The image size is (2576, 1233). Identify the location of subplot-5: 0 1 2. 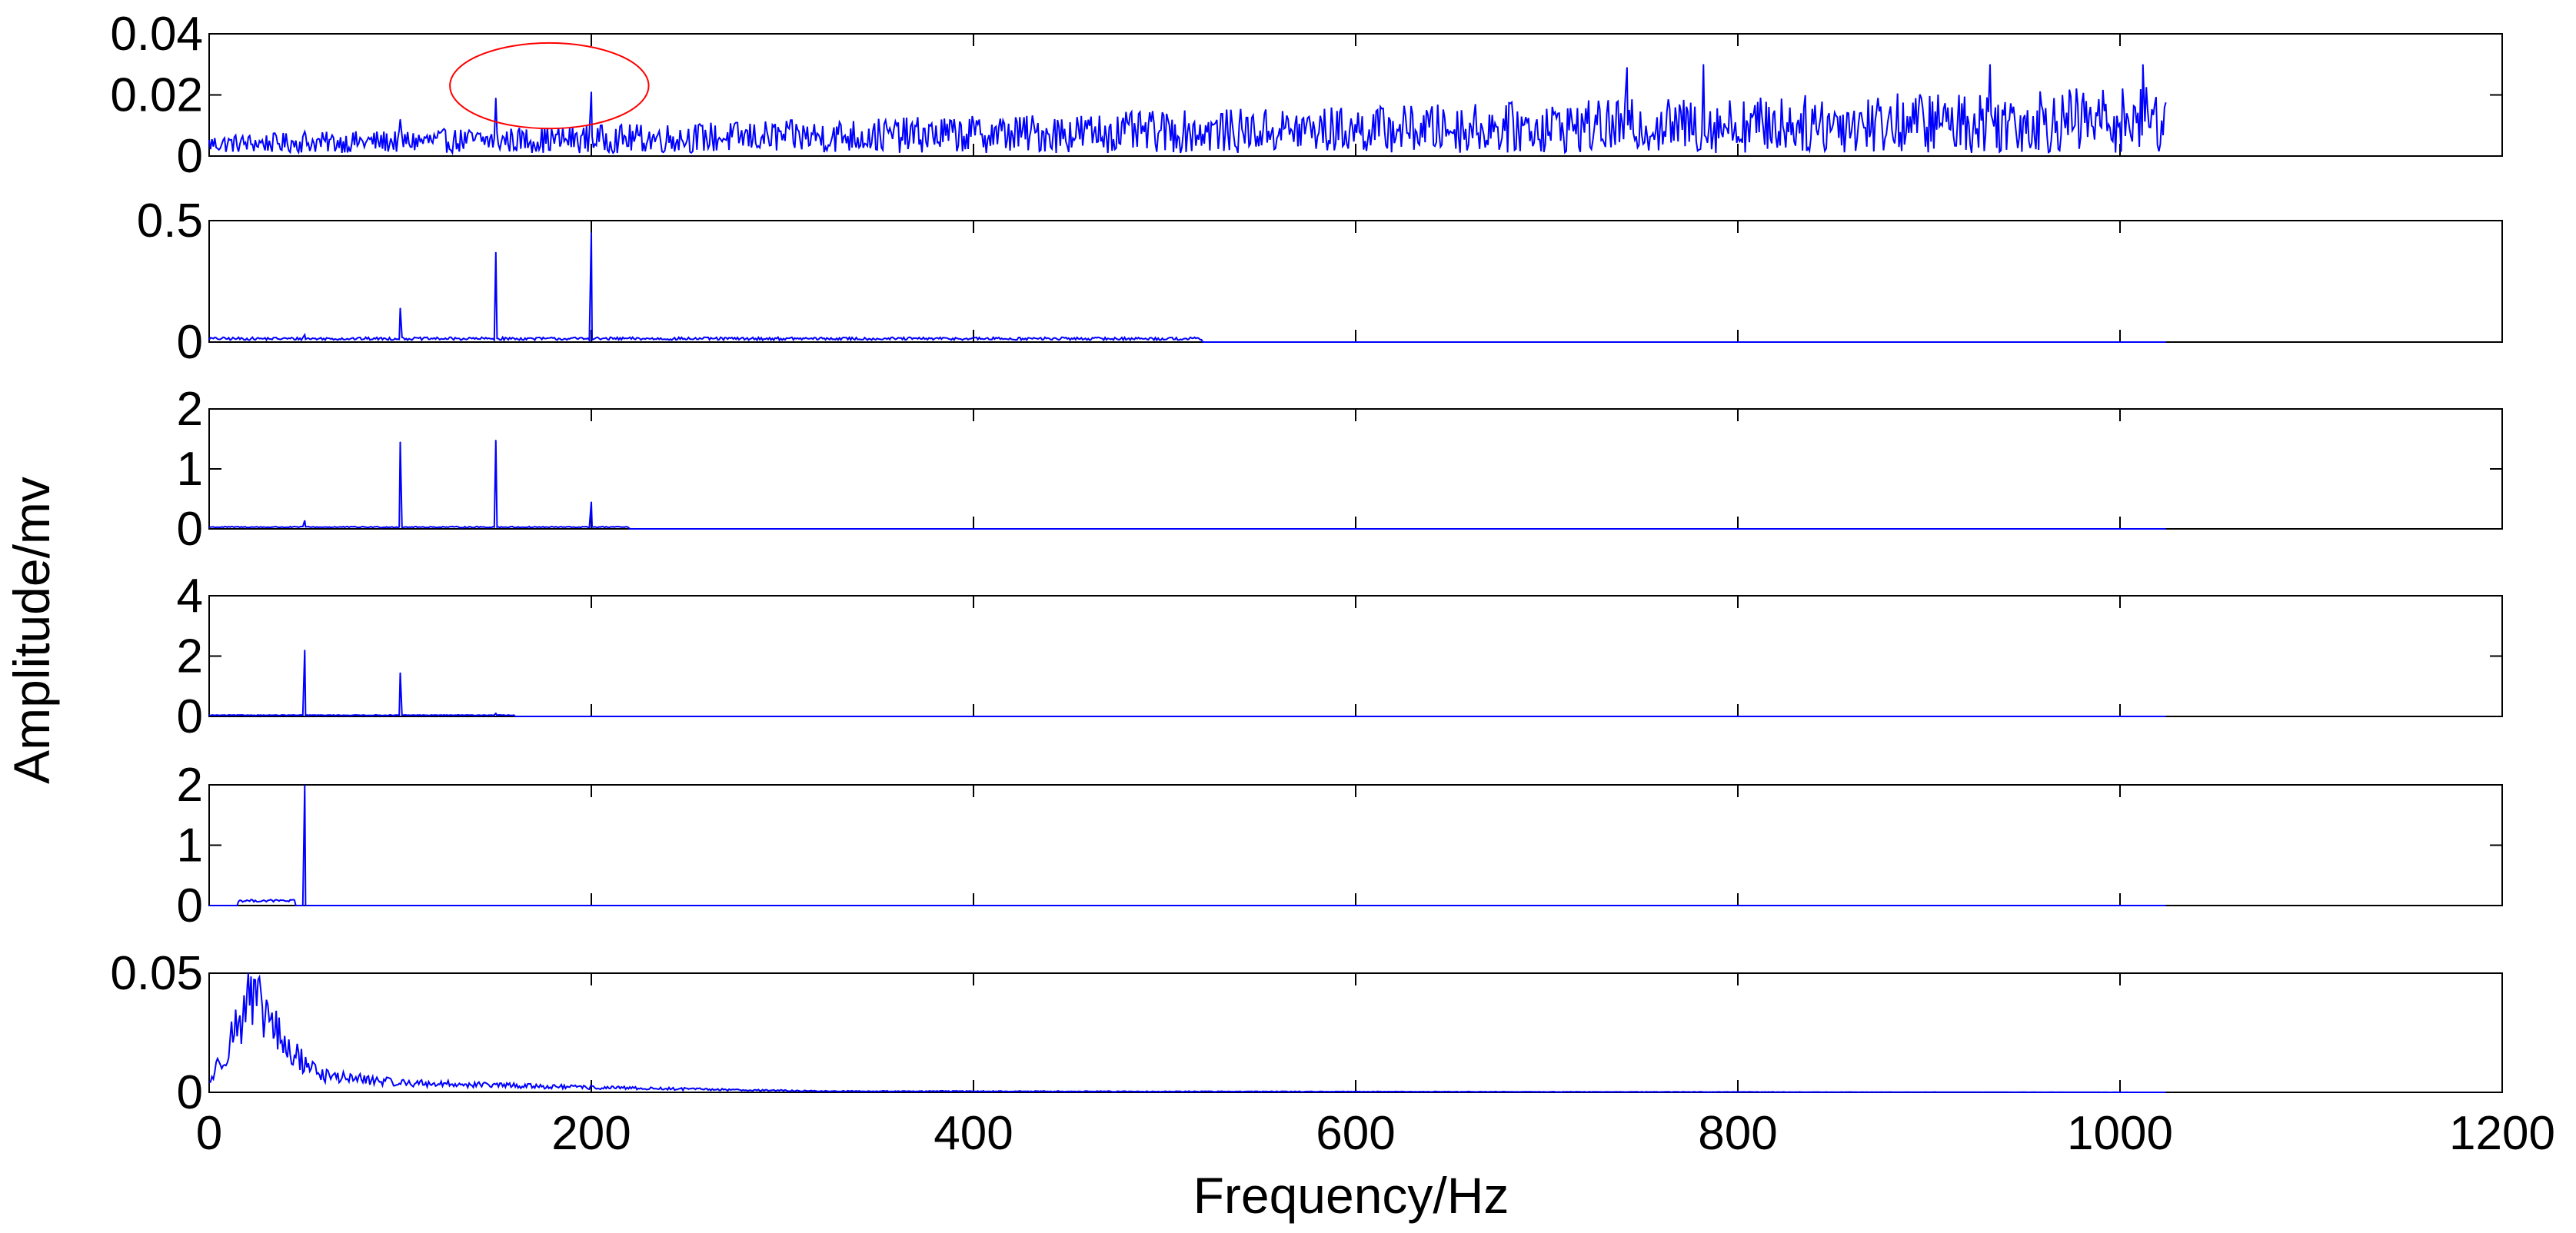
(1340, 845).